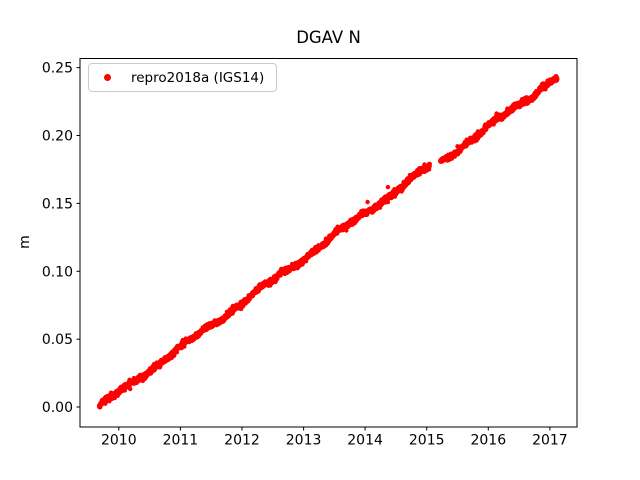  I want to click on legend-marker-dot-icon, so click(107, 77).